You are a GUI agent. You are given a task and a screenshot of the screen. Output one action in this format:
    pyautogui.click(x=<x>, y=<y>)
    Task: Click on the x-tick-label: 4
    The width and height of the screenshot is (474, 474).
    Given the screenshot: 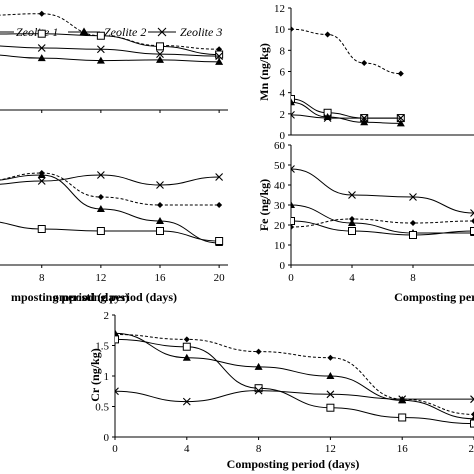 What is the action you would take?
    pyautogui.click(x=352, y=278)
    